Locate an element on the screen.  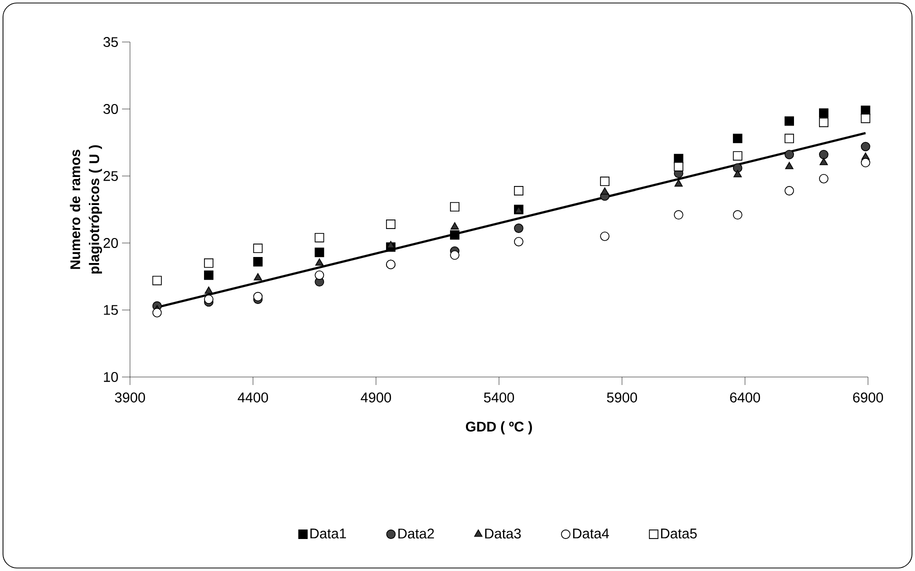
x-tick-label: 6900 is located at coordinates (868, 397).